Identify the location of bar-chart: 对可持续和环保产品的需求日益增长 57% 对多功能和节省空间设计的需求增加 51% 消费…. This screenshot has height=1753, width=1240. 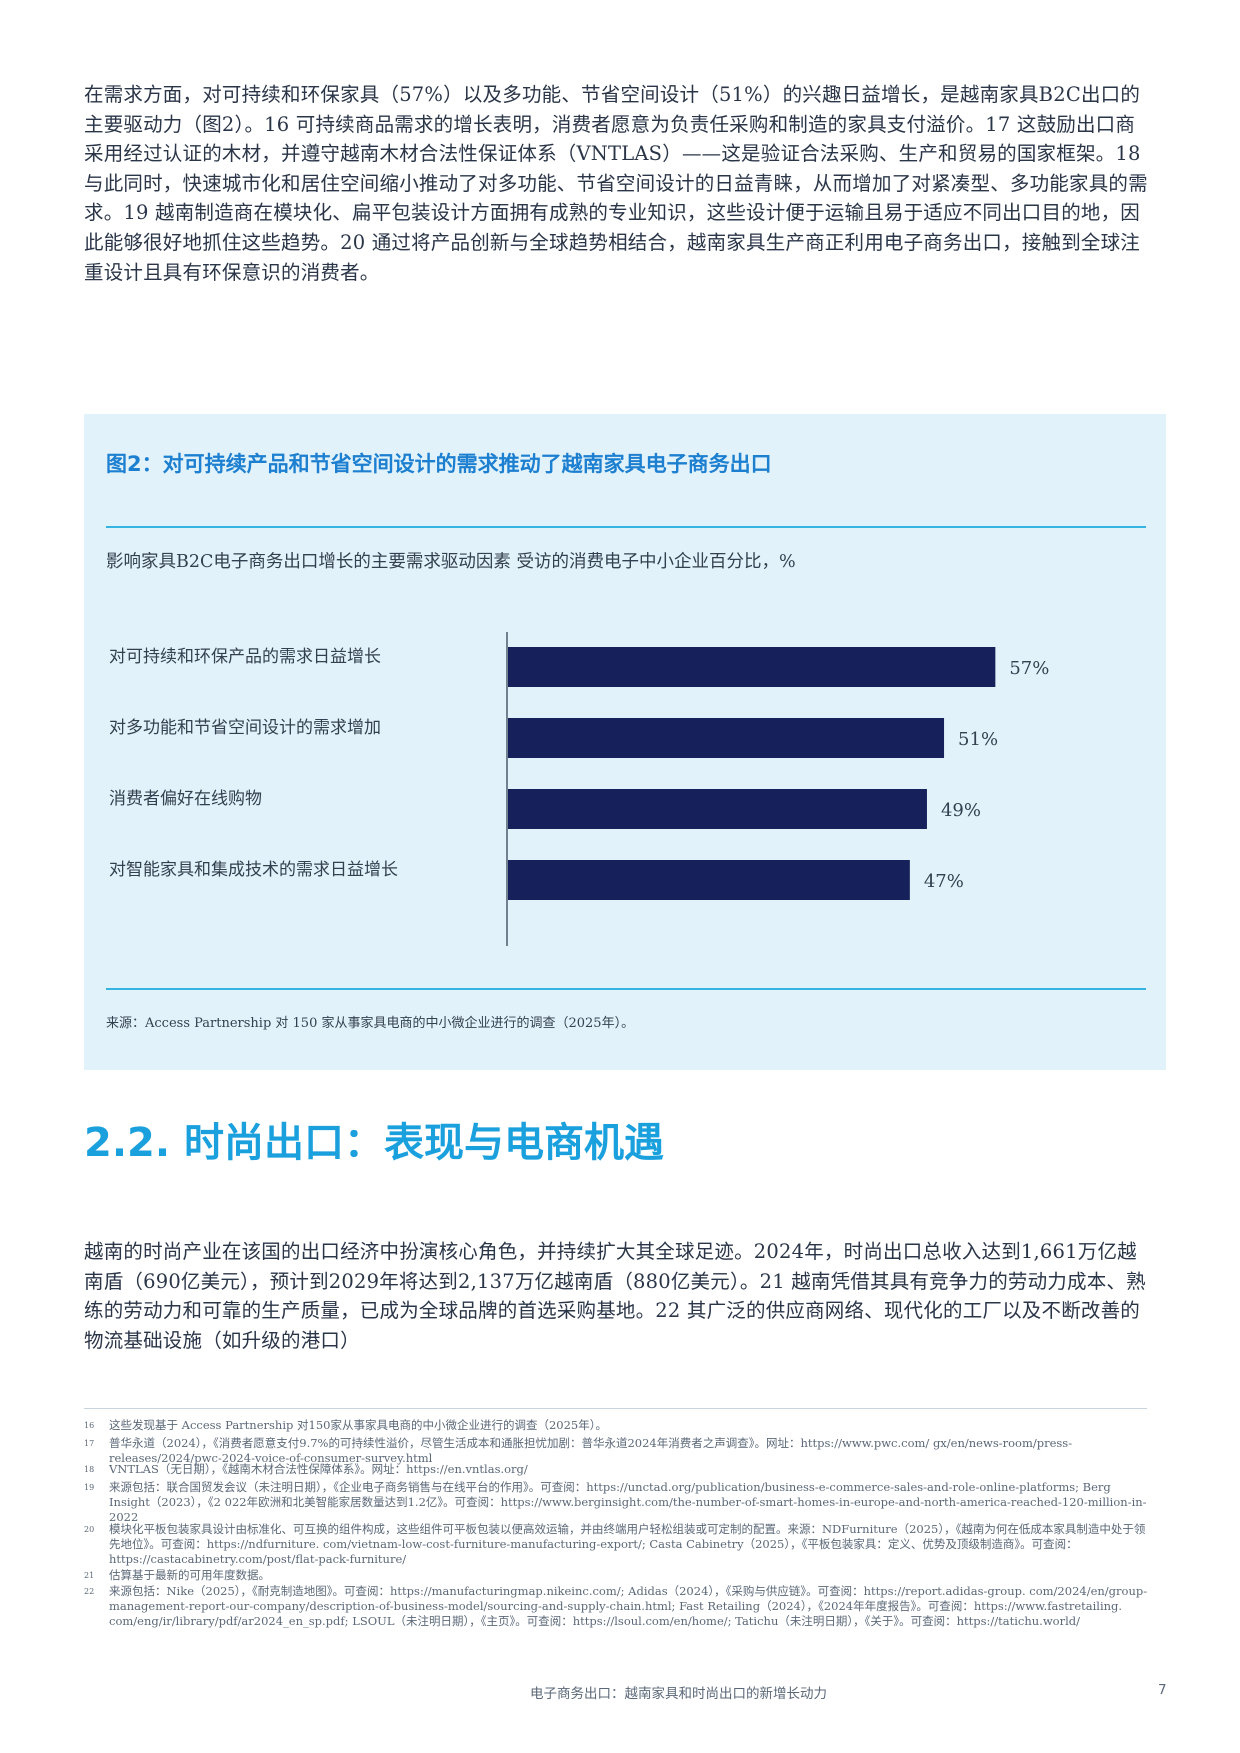
(579, 789).